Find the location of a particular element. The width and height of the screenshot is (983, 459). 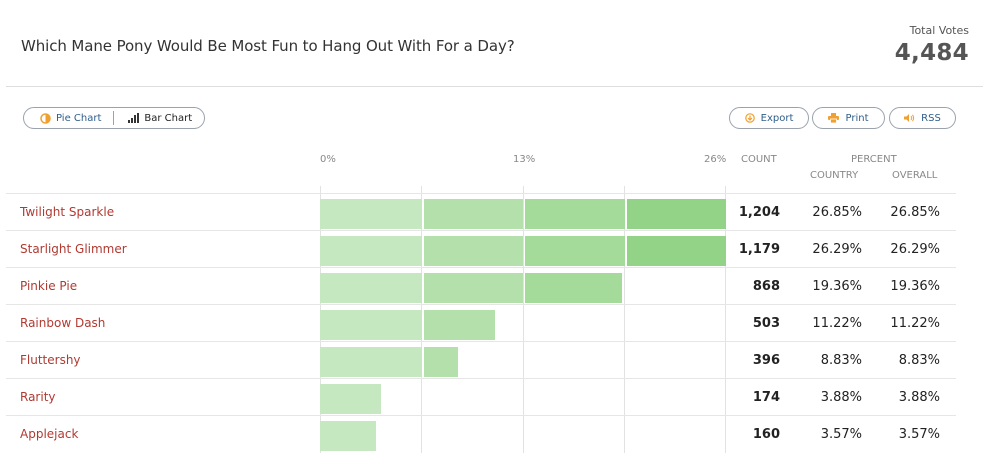

option-label: Fluttershy is located at coordinates (50, 360).